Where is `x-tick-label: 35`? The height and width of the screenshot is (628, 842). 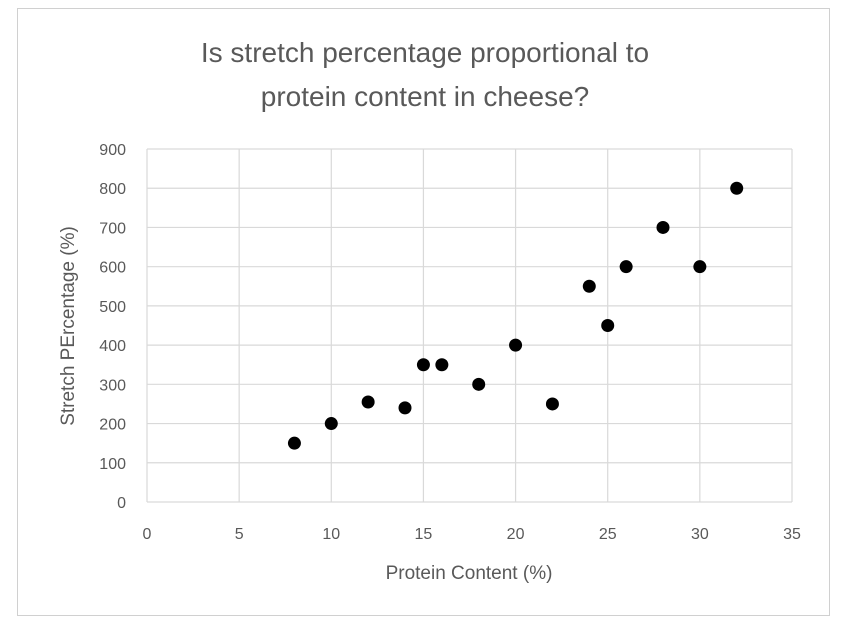 x-tick-label: 35 is located at coordinates (792, 534).